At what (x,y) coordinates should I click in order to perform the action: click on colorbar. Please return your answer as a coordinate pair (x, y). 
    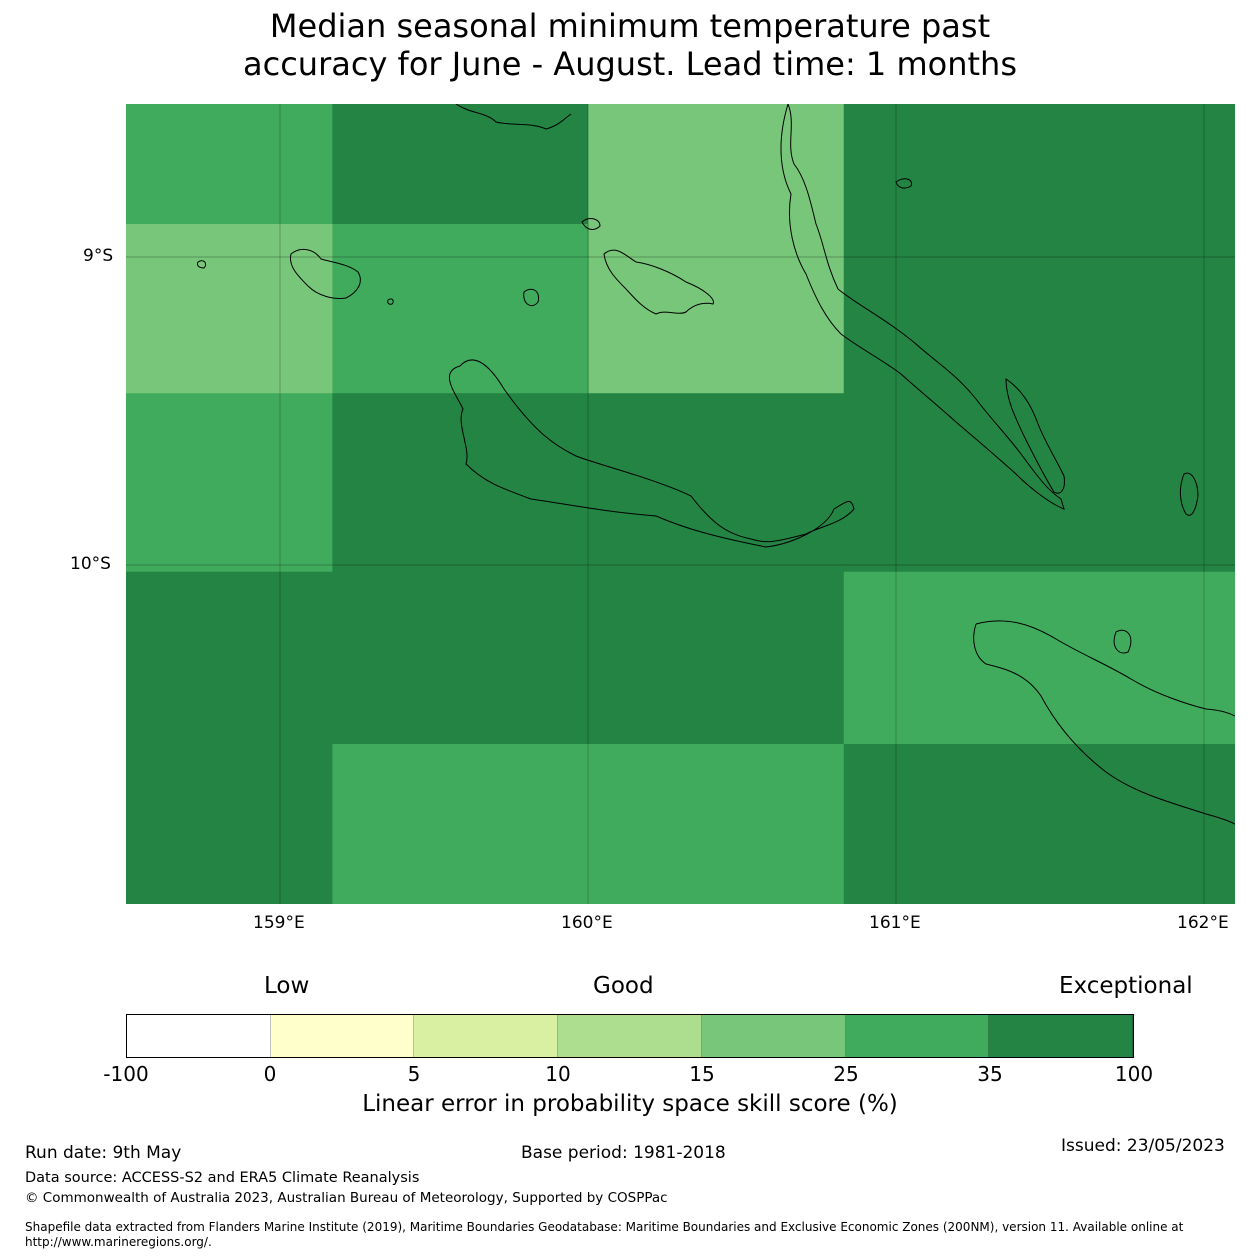
    Looking at the image, I should click on (630, 1036).